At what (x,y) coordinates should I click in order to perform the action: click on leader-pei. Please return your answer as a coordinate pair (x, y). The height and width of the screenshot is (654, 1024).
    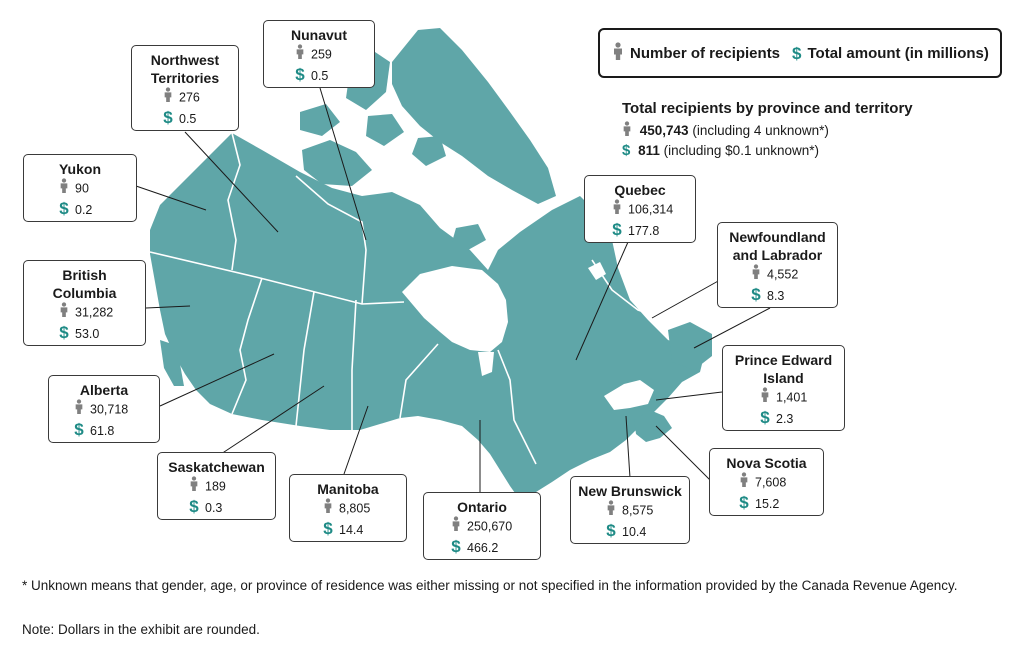
    Looking at the image, I should click on (689, 396).